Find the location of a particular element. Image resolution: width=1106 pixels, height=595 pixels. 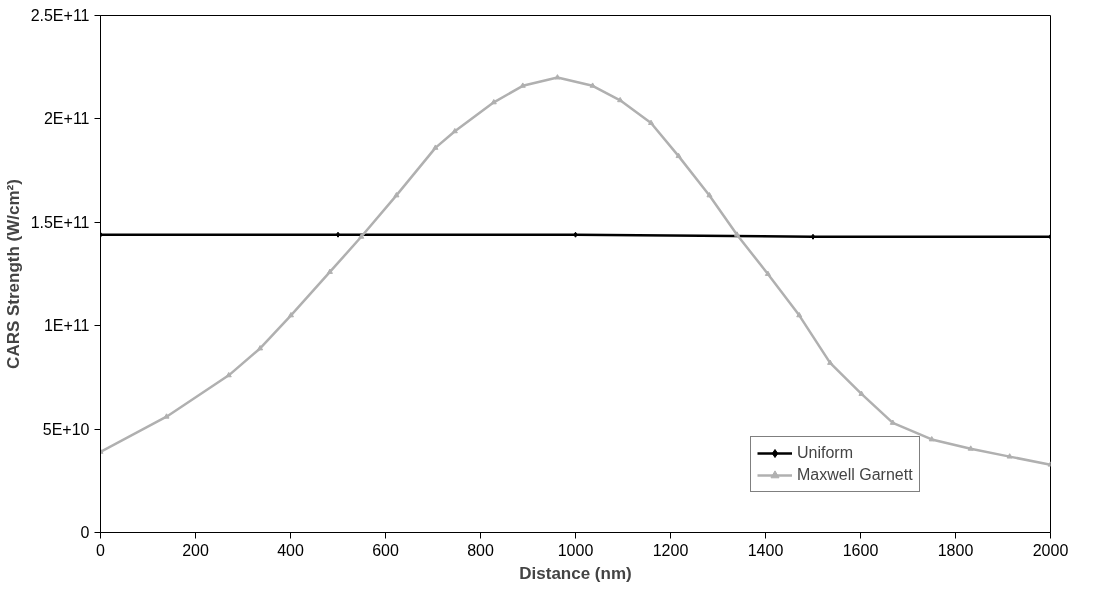

x-tick-label: 400 is located at coordinates (290, 550).